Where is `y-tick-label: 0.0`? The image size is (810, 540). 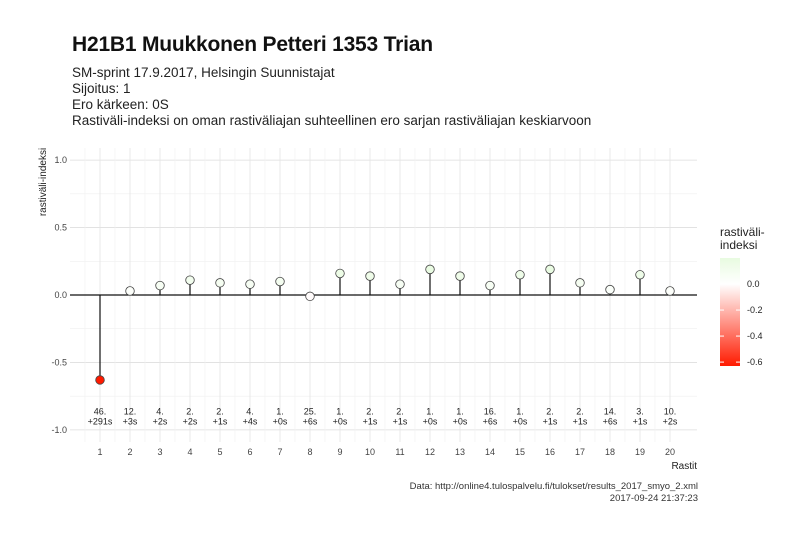 y-tick-label: 0.0 is located at coordinates (60, 295).